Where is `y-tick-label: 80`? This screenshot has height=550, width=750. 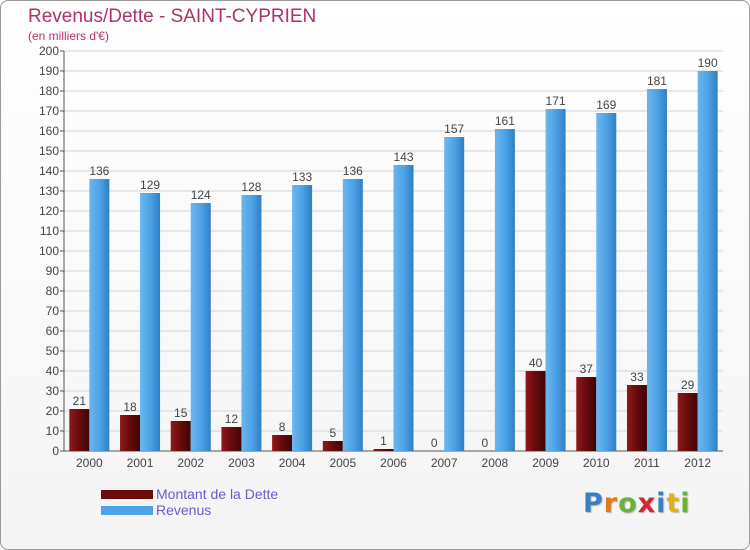
y-tick-label: 80 is located at coordinates (53, 291).